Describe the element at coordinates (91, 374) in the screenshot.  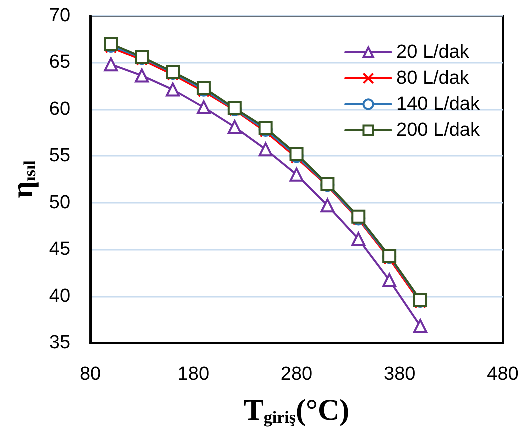
I see `x-tick-label: 80` at that location.